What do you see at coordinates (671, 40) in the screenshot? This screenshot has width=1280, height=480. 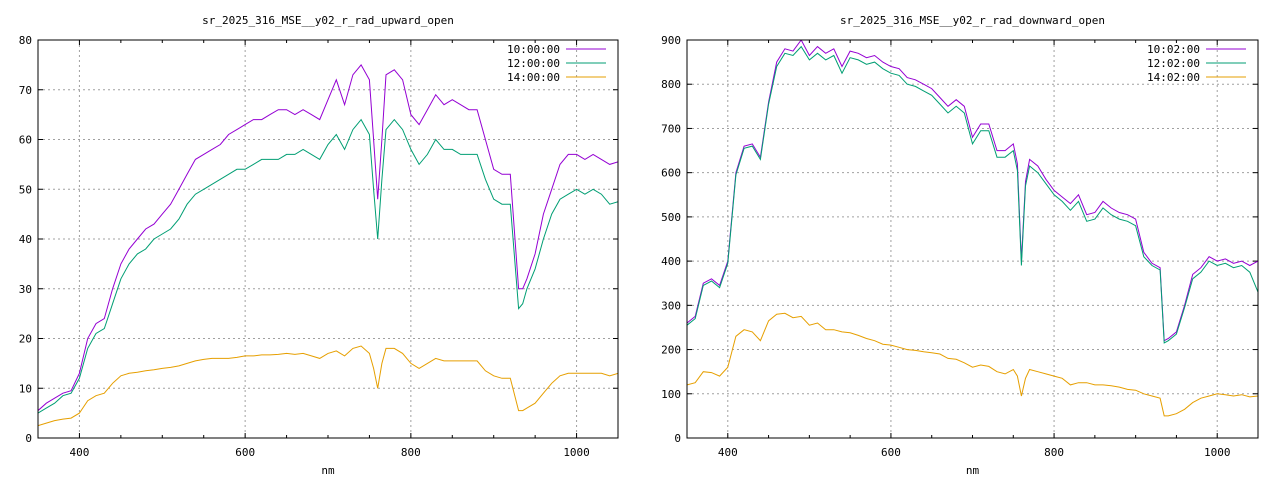 I see `y-tick-label: 900` at bounding box center [671, 40].